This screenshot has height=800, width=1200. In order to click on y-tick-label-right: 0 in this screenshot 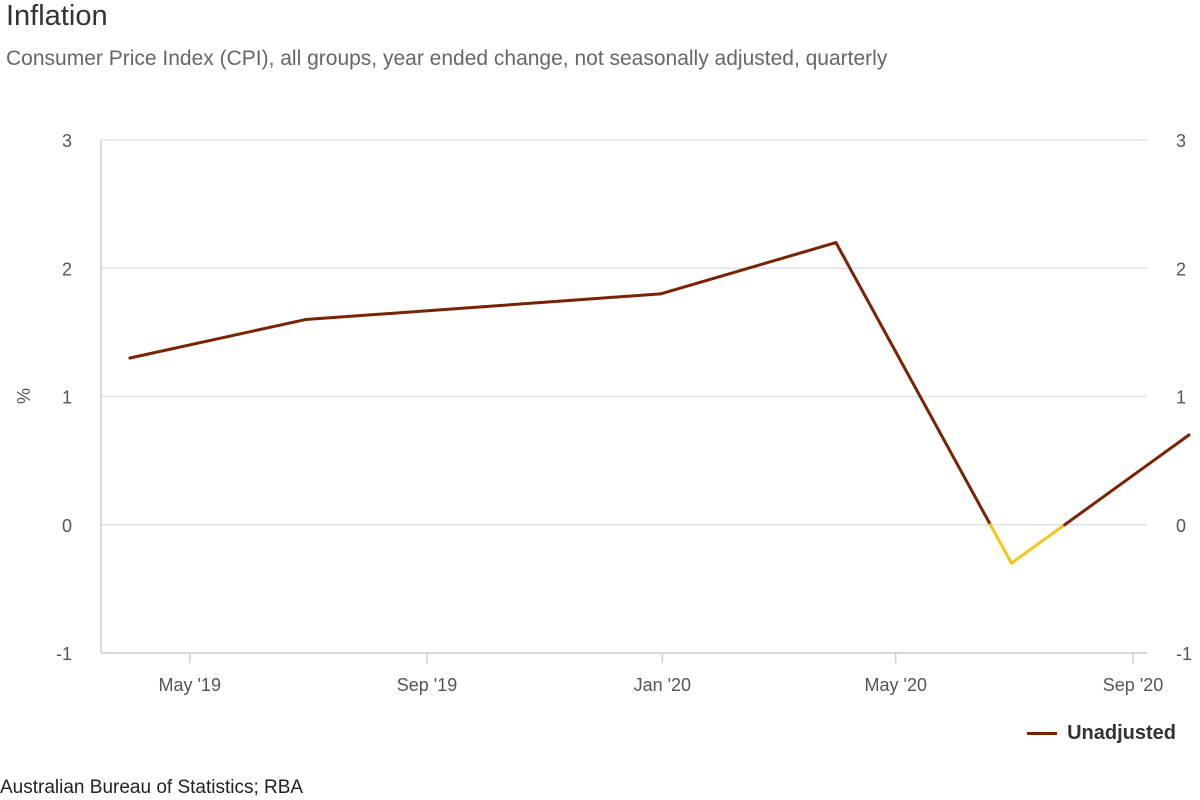, I will do `click(1181, 526)`.